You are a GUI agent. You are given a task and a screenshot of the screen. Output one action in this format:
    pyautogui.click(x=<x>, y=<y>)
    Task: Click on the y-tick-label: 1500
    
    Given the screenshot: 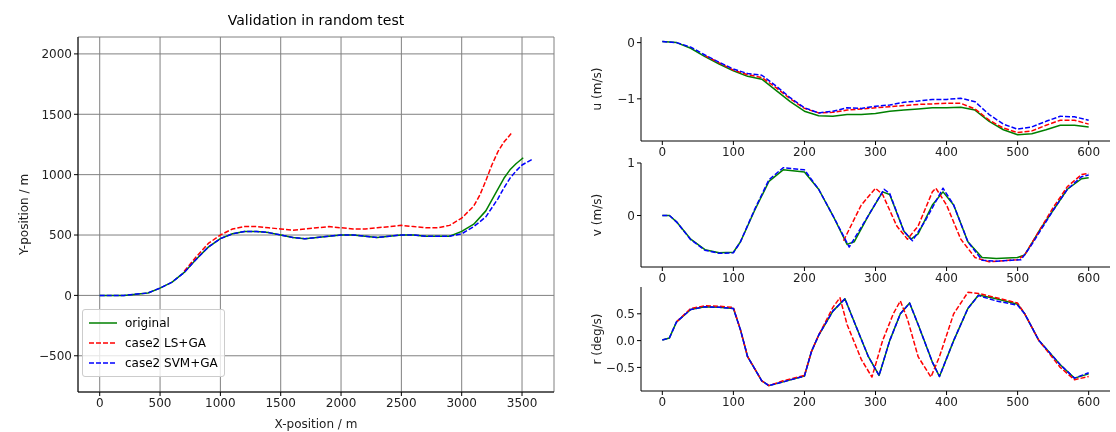 What is the action you would take?
    pyautogui.click(x=56, y=114)
    